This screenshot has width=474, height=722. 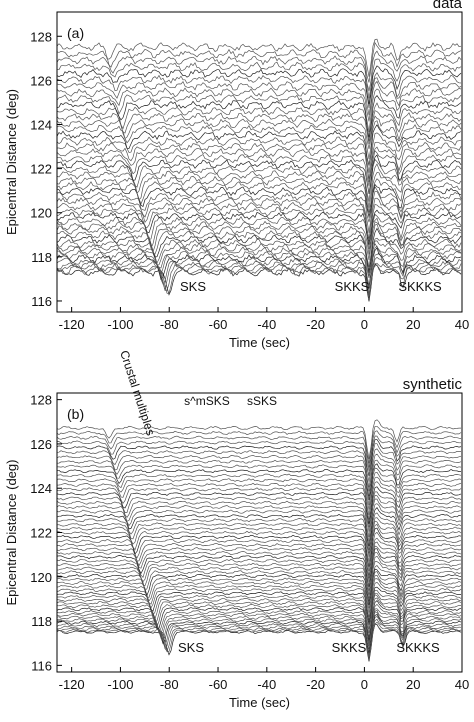 What do you see at coordinates (120, 324) in the screenshot?
I see `x-tick-label: -100` at bounding box center [120, 324].